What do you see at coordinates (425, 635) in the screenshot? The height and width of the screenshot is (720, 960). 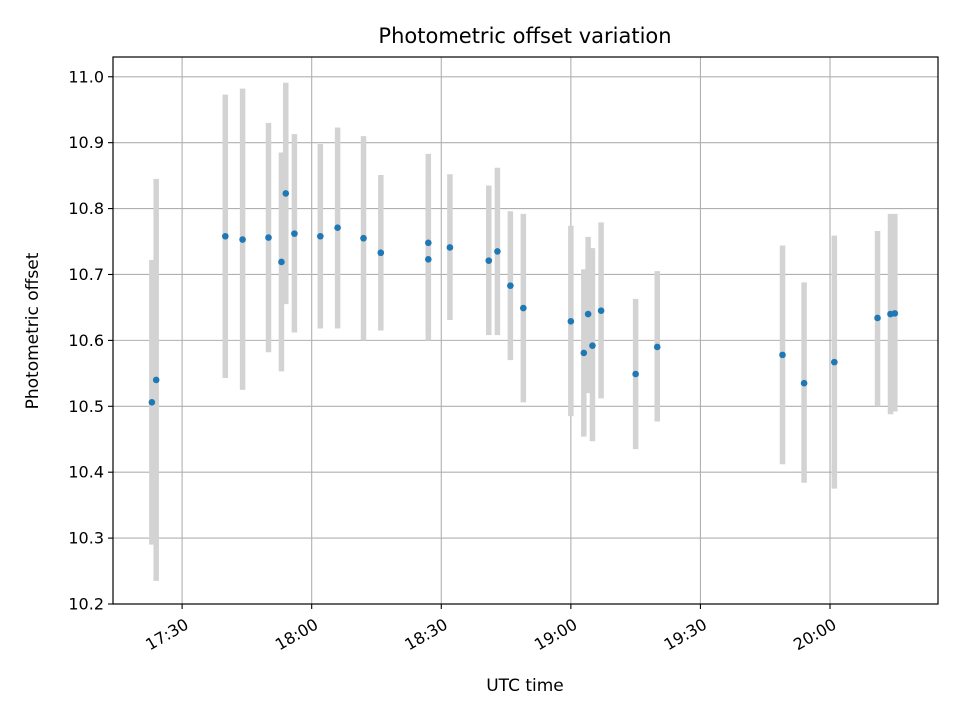 I see `x-tick-label: 18:30` at bounding box center [425, 635].